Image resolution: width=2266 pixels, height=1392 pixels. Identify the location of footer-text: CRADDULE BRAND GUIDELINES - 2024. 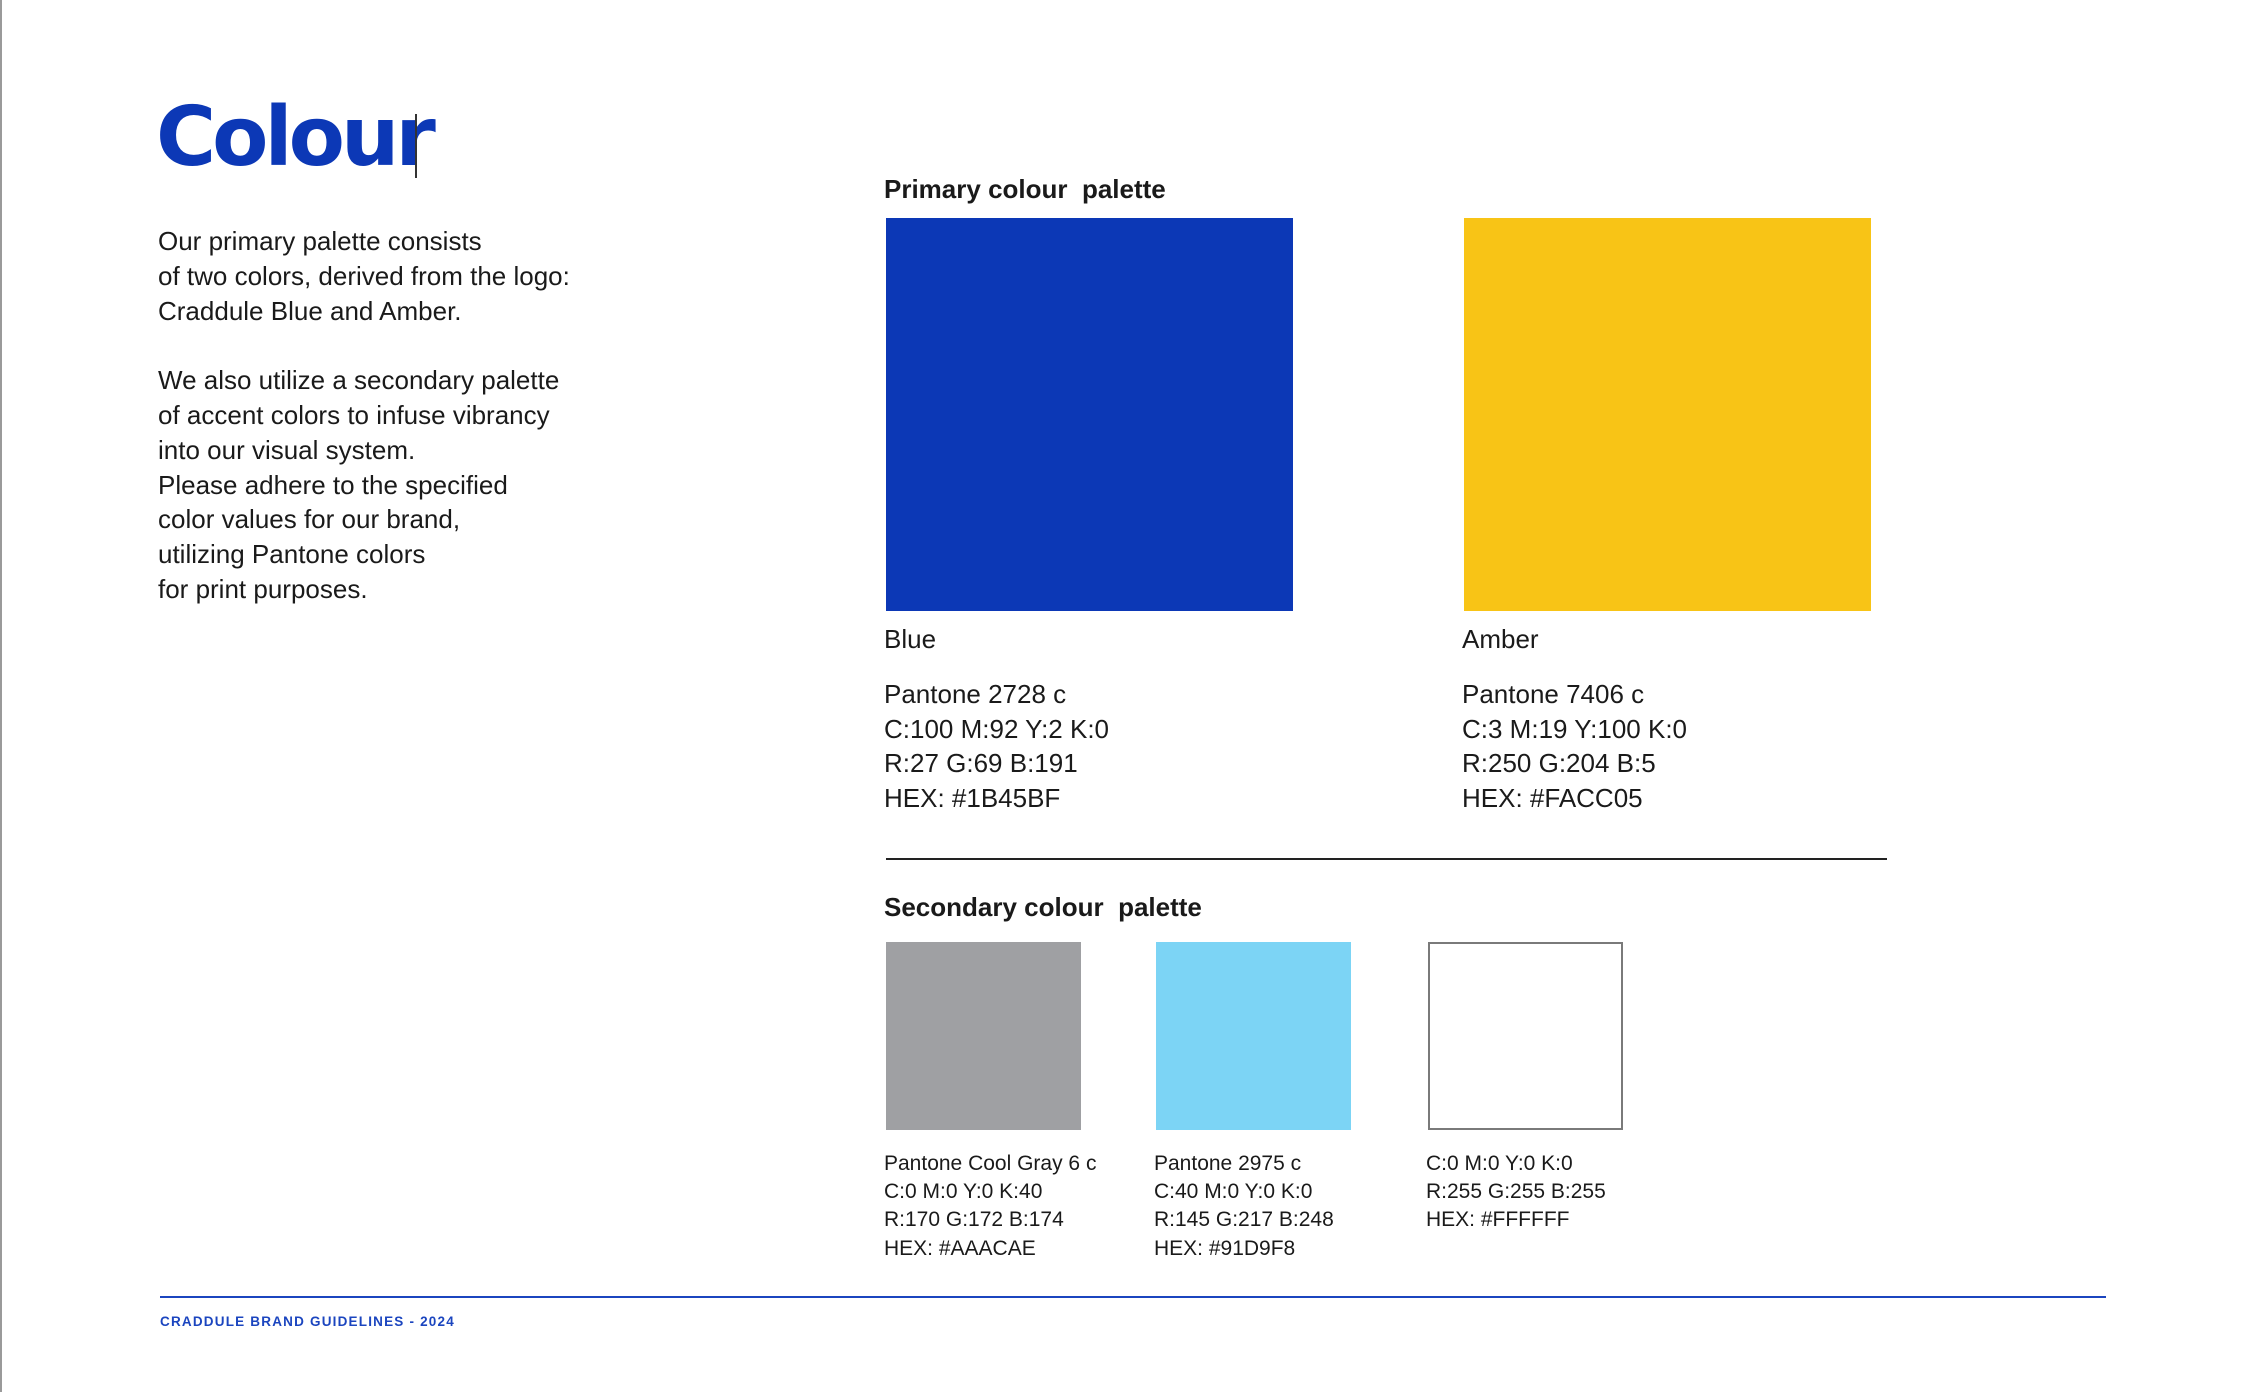
(307, 1321).